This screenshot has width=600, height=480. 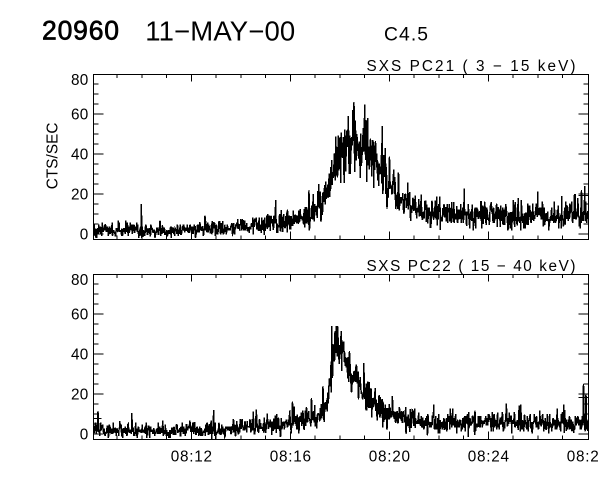 I want to click on svg-text: 20960, so click(x=80, y=31).